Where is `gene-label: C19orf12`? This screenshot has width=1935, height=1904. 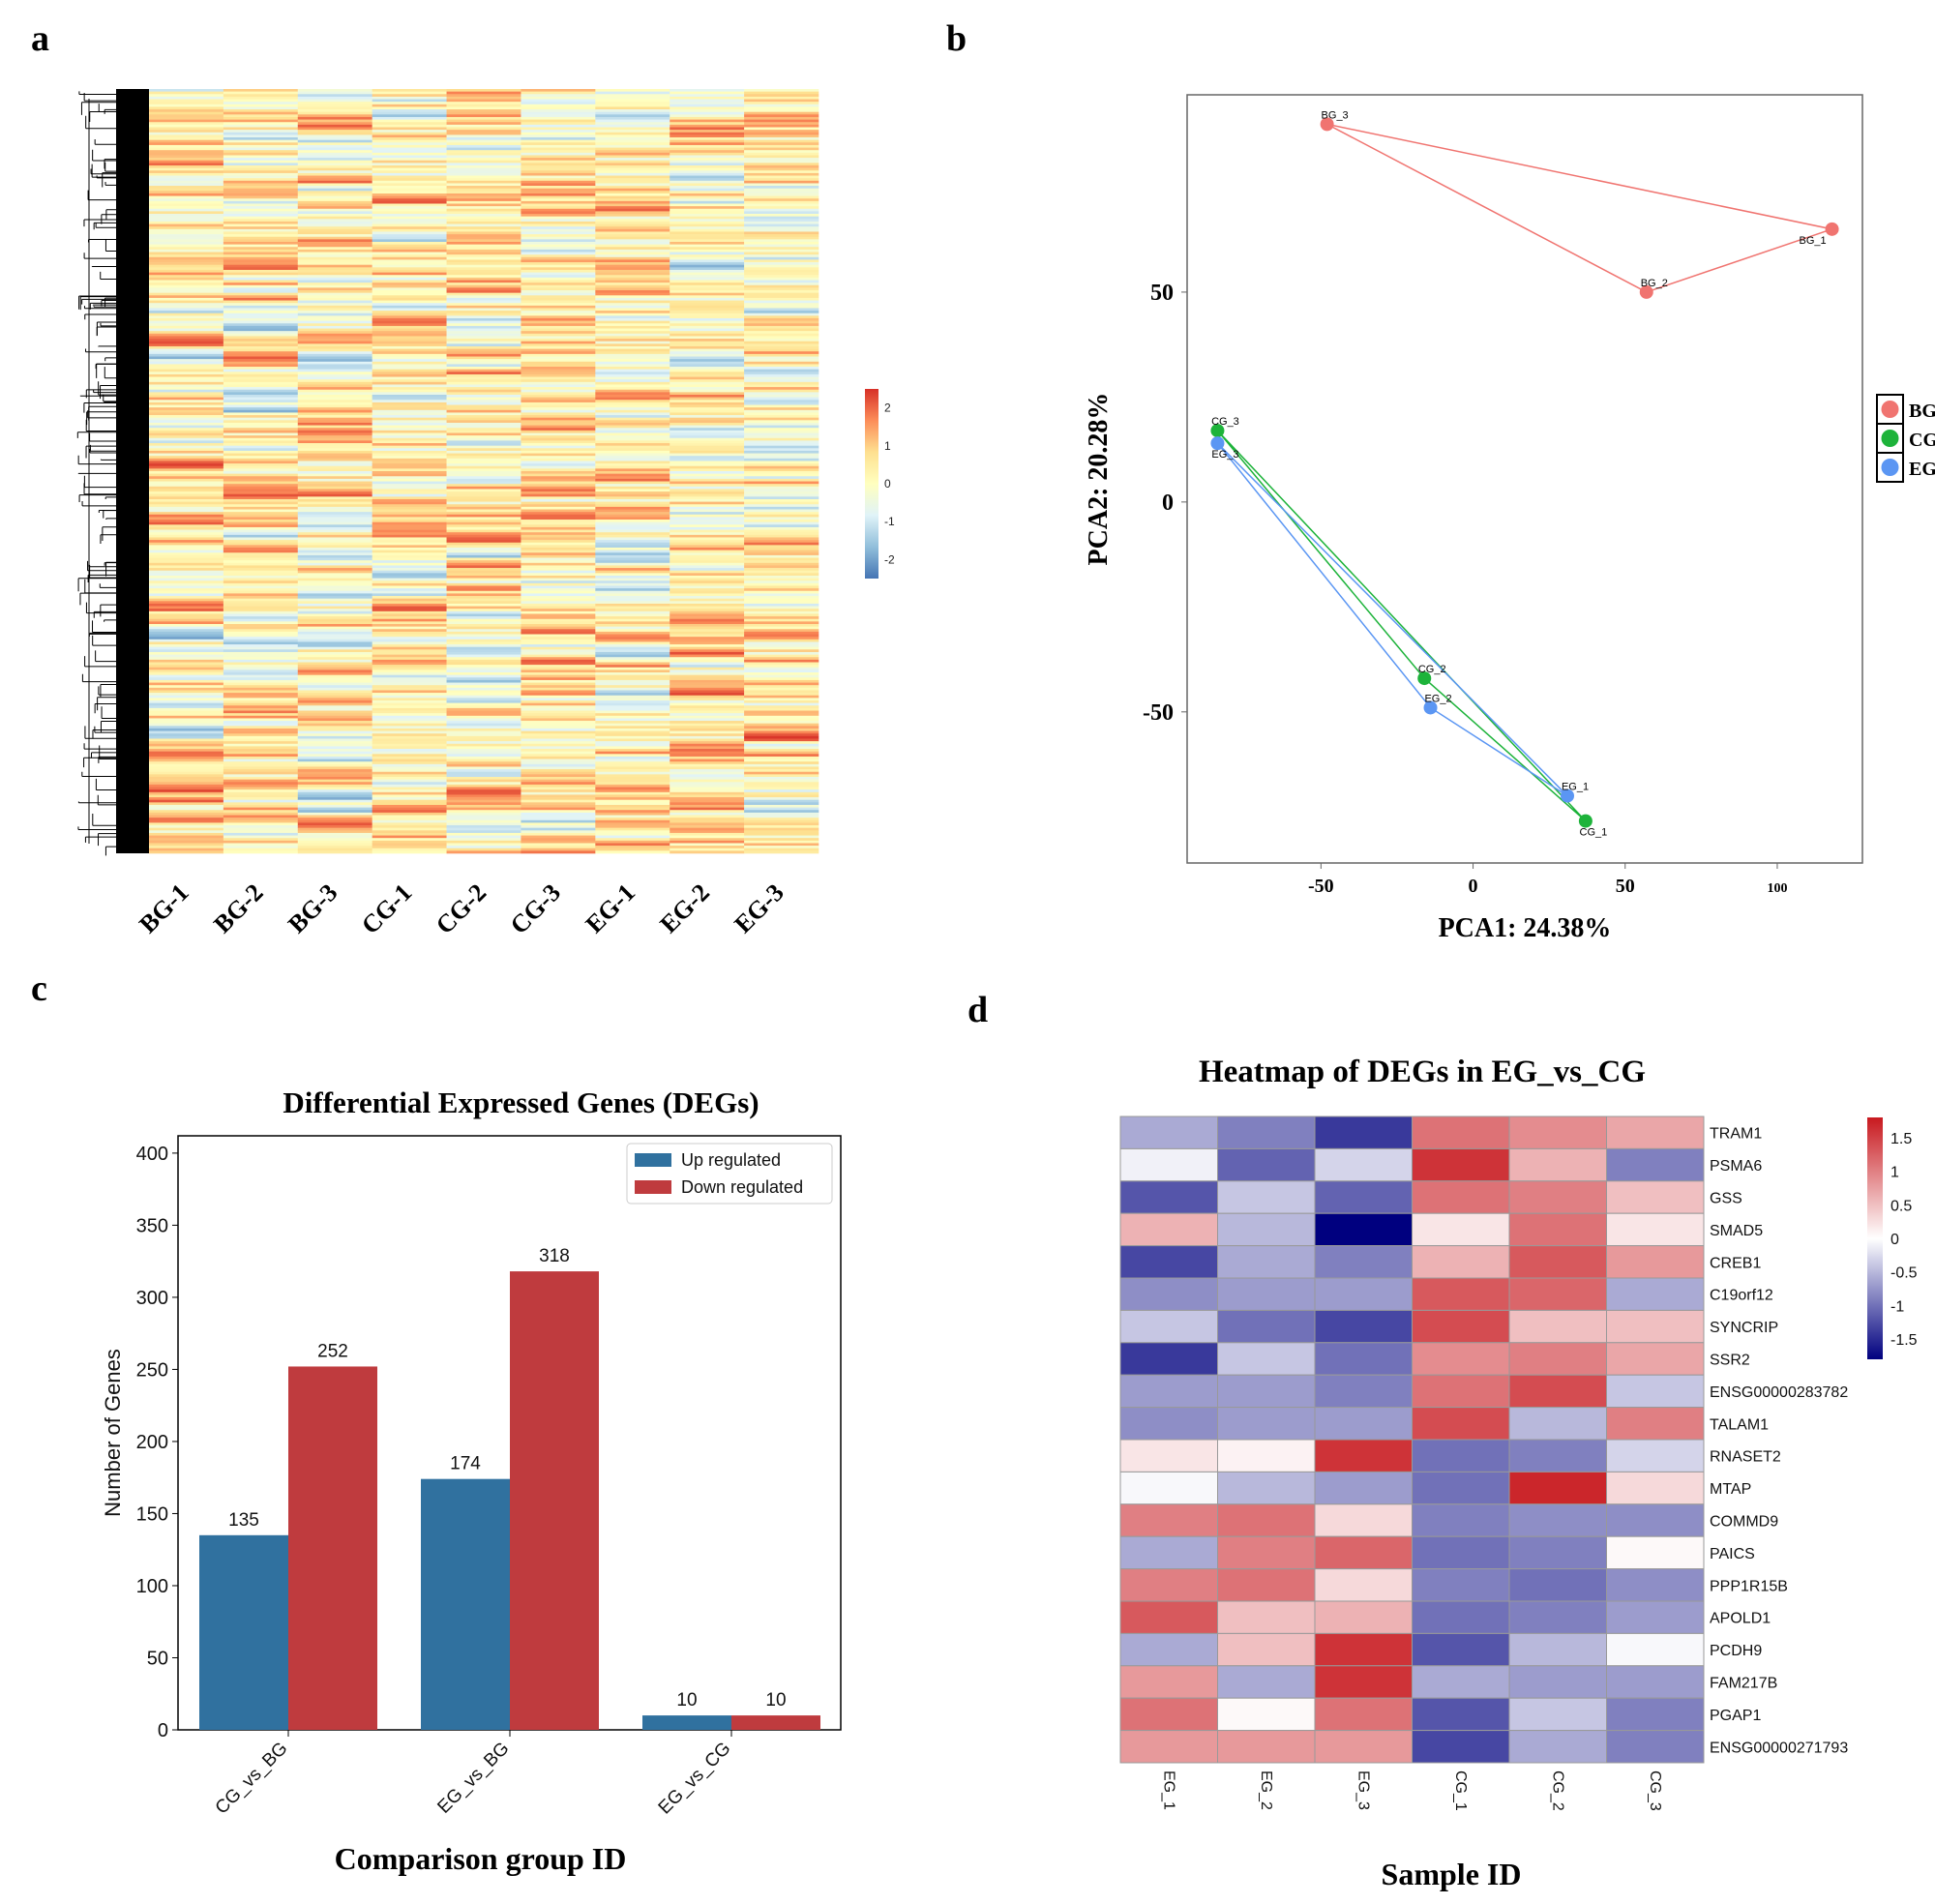 gene-label: C19orf12 is located at coordinates (1741, 1296).